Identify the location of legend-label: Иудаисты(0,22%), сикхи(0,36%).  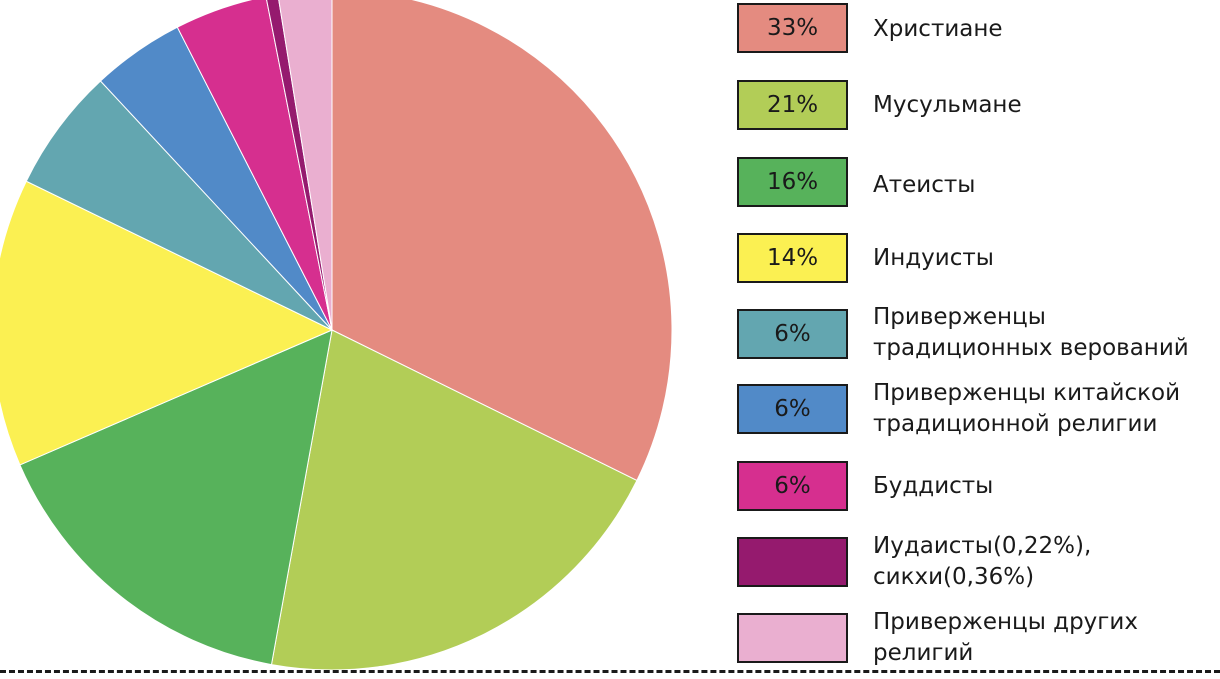
(982, 561).